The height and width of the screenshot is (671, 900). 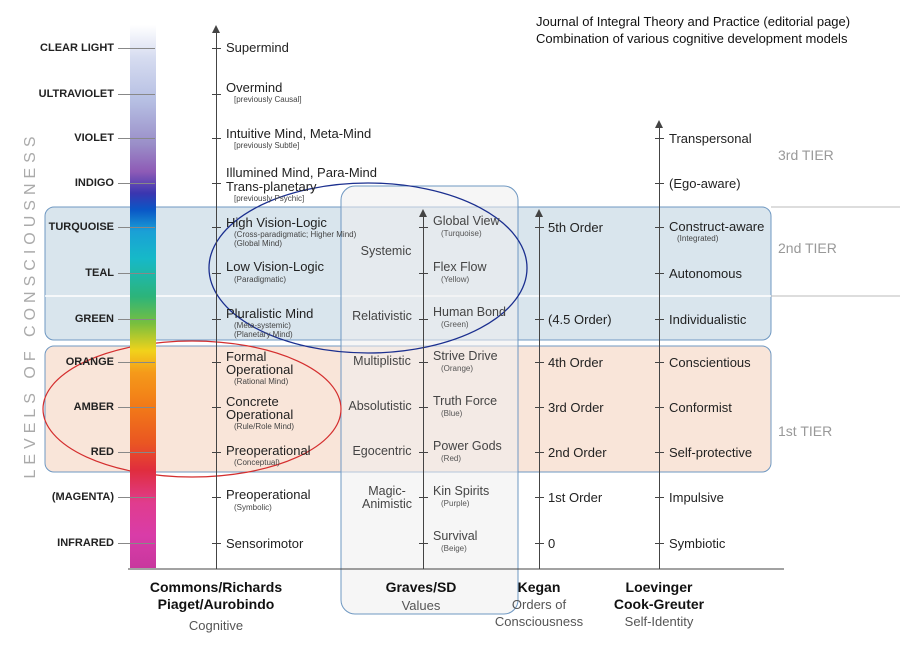 I want to click on cog-formal: Formal, so click(x=246, y=356).